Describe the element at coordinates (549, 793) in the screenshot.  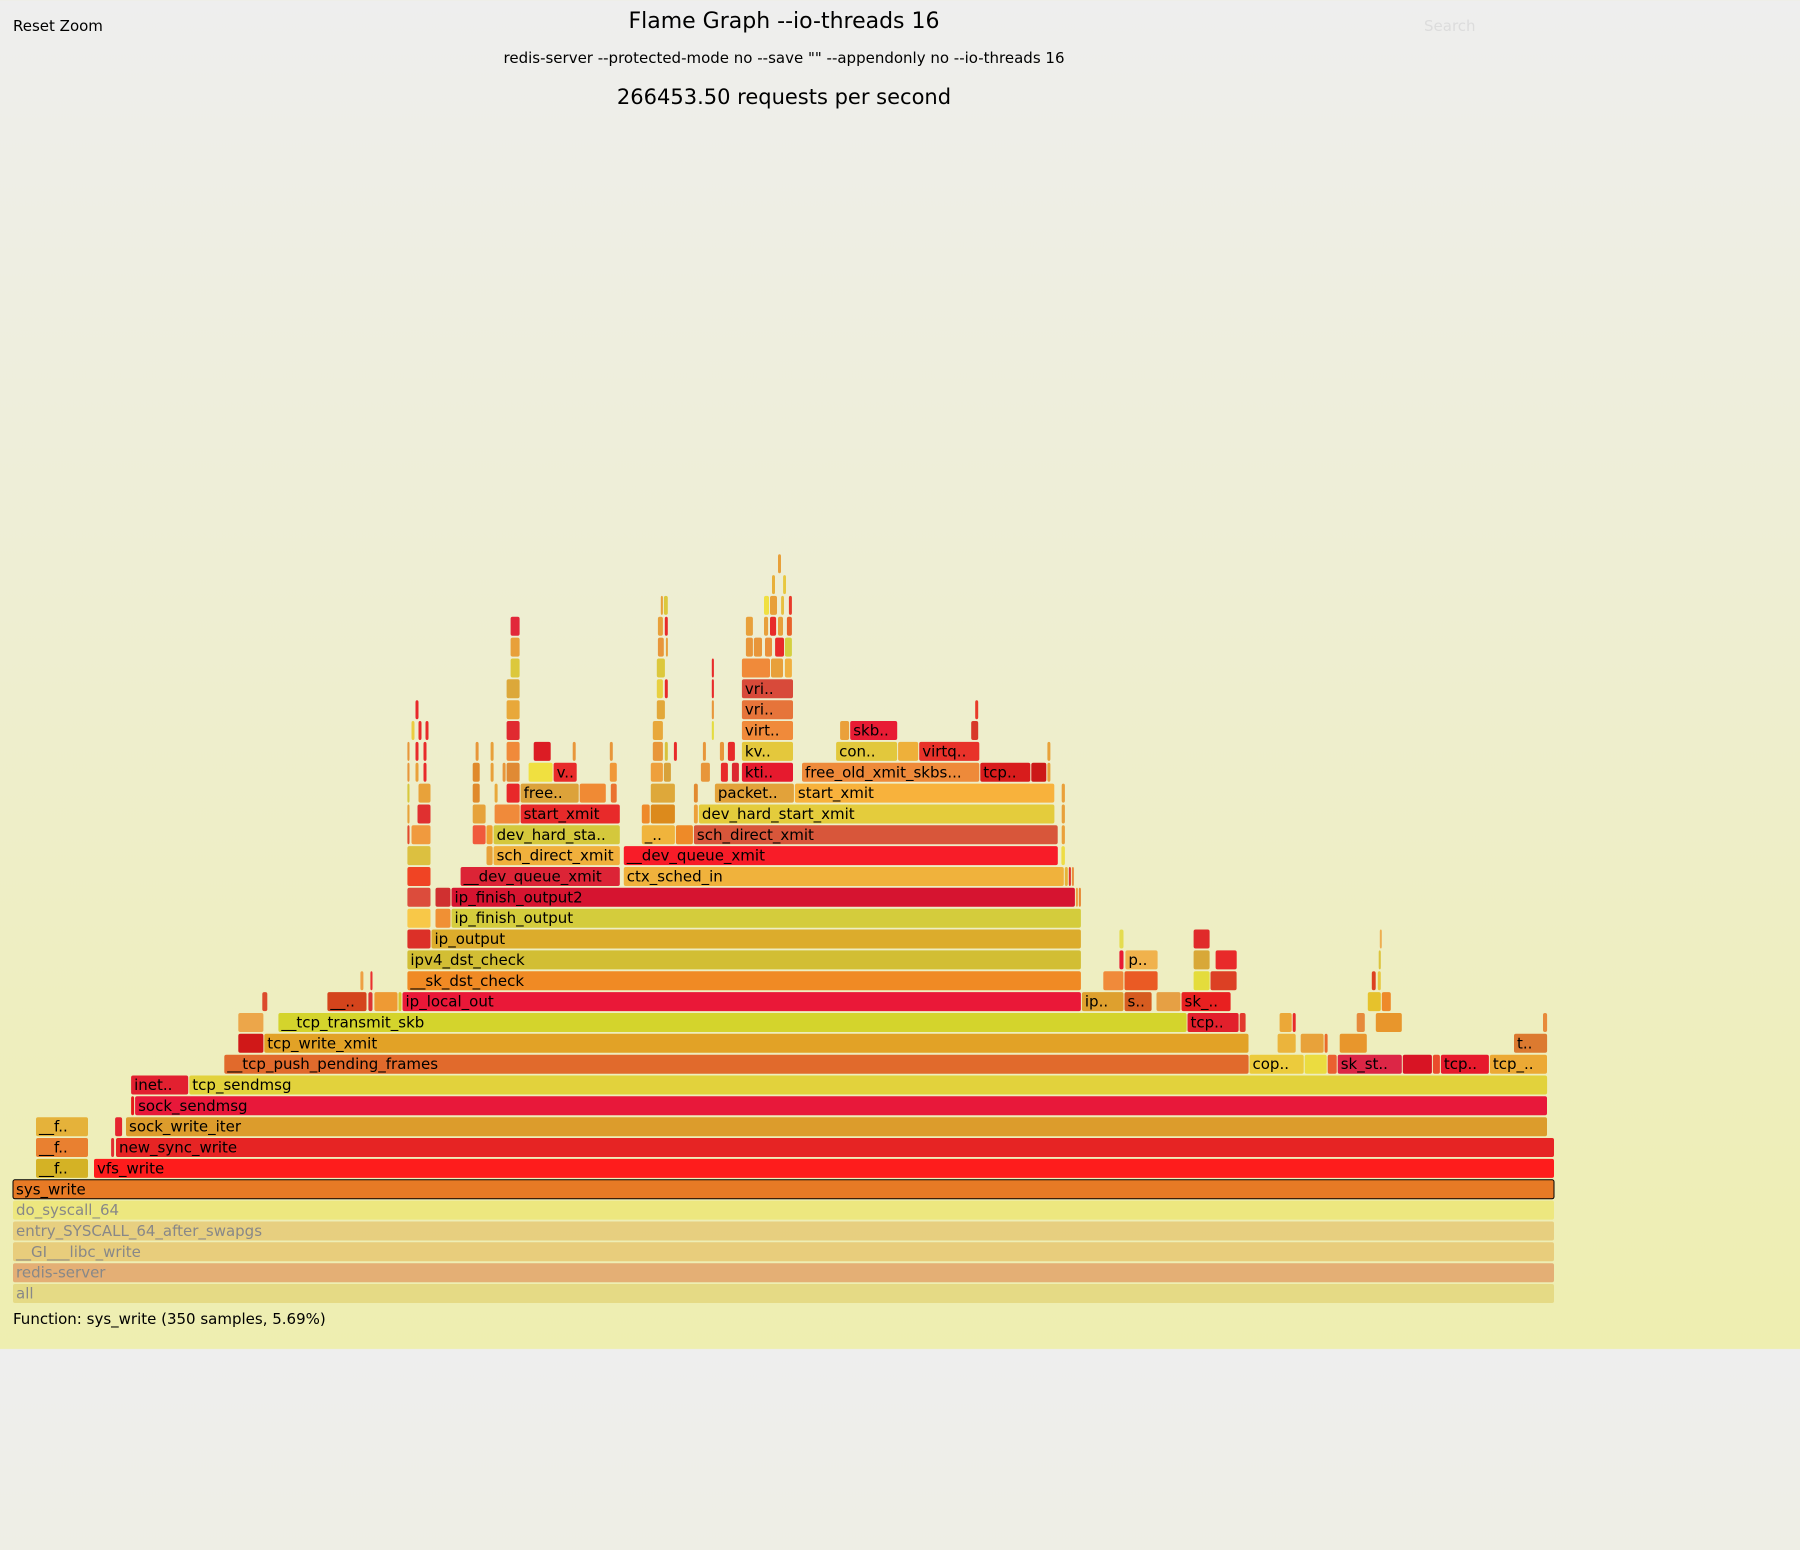
I see `frame-free--118: free..` at that location.